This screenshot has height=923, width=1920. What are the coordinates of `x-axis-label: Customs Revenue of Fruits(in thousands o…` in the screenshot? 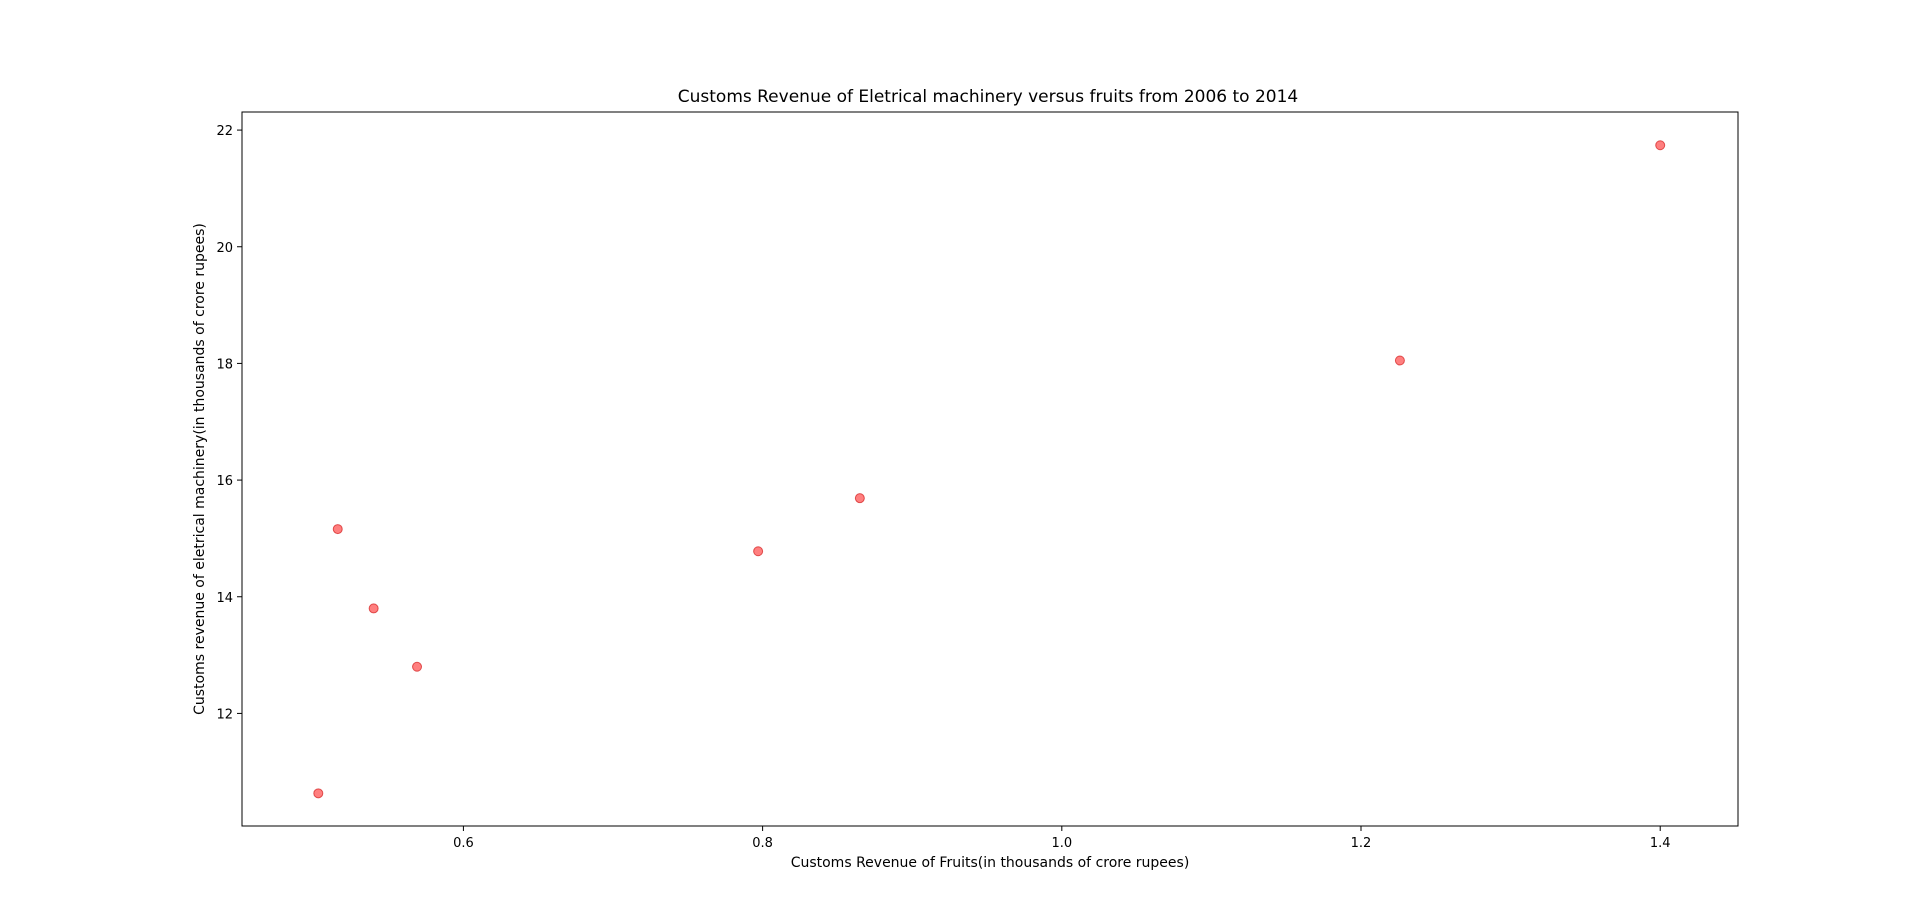 It's located at (990, 863).